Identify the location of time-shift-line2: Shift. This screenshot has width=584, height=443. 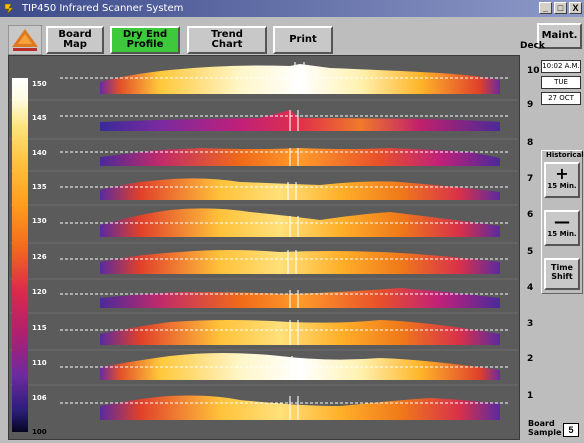
(562, 276).